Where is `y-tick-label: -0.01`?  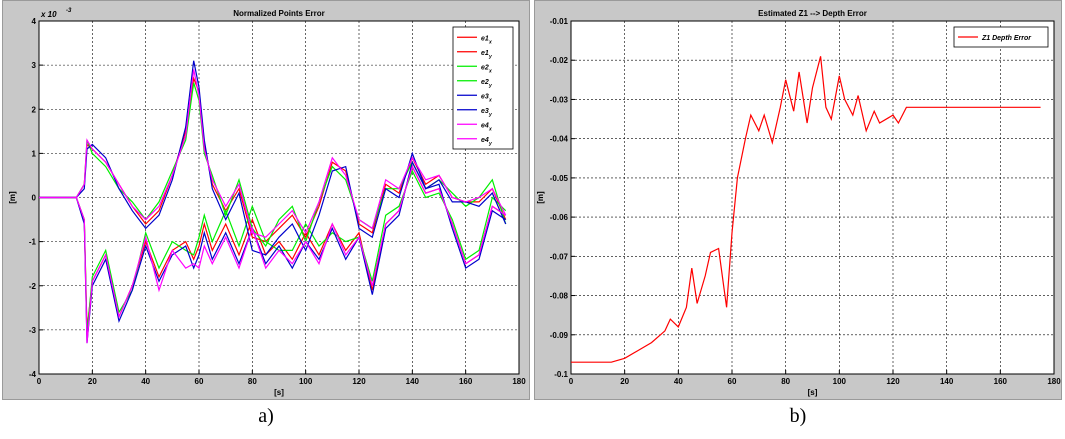 y-tick-label: -0.01 is located at coordinates (559, 21).